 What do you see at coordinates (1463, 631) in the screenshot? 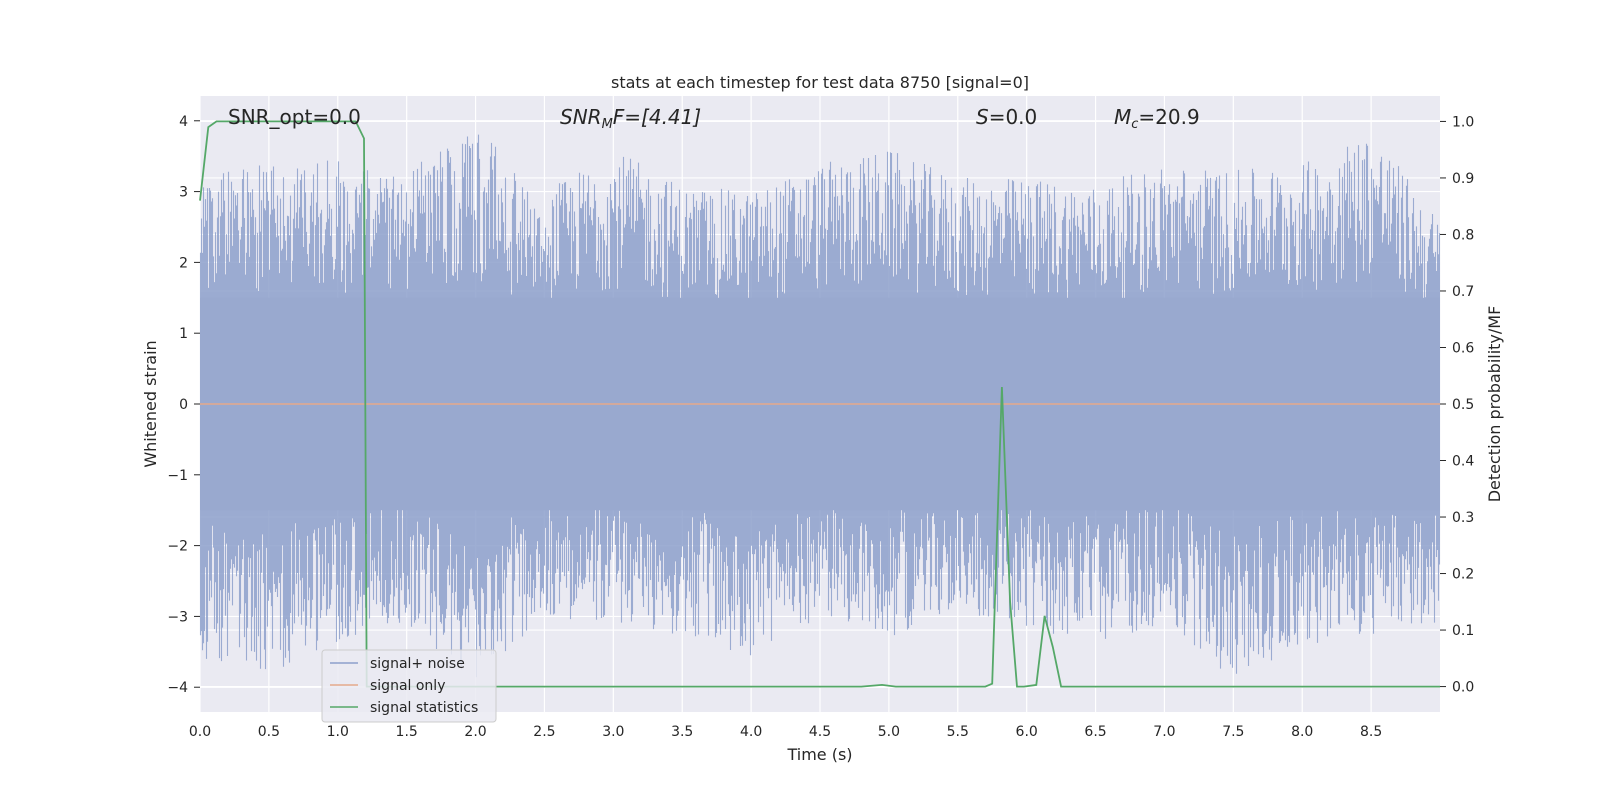
I see `y2-tick-label: 0.1` at bounding box center [1463, 631].